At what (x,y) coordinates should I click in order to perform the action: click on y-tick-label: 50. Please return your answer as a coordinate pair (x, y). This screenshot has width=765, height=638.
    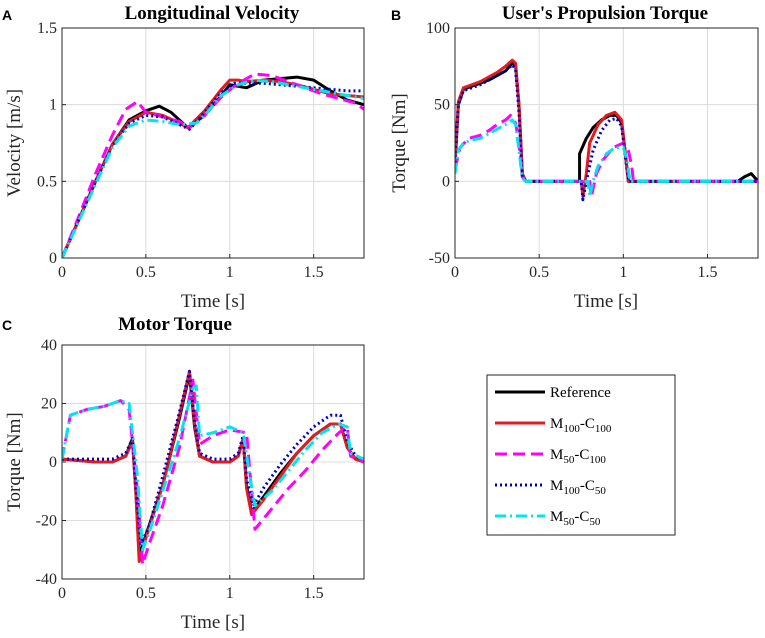
    Looking at the image, I should click on (442, 105).